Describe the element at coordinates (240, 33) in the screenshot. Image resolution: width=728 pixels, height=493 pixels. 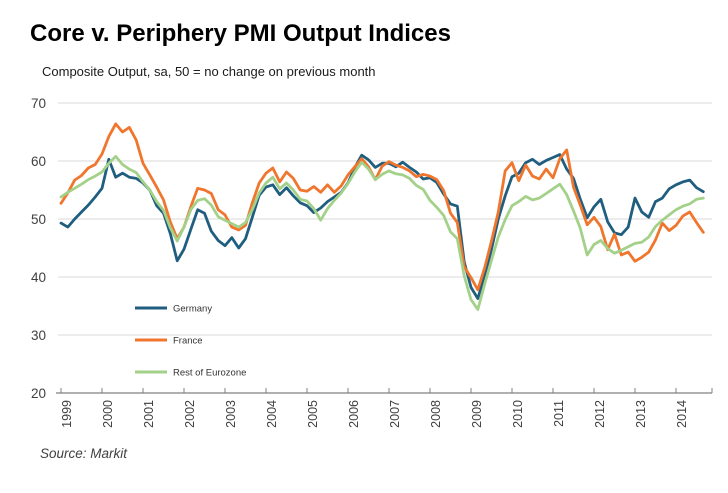
I see `page-title: Core v. Periphery PMI Output Indices` at that location.